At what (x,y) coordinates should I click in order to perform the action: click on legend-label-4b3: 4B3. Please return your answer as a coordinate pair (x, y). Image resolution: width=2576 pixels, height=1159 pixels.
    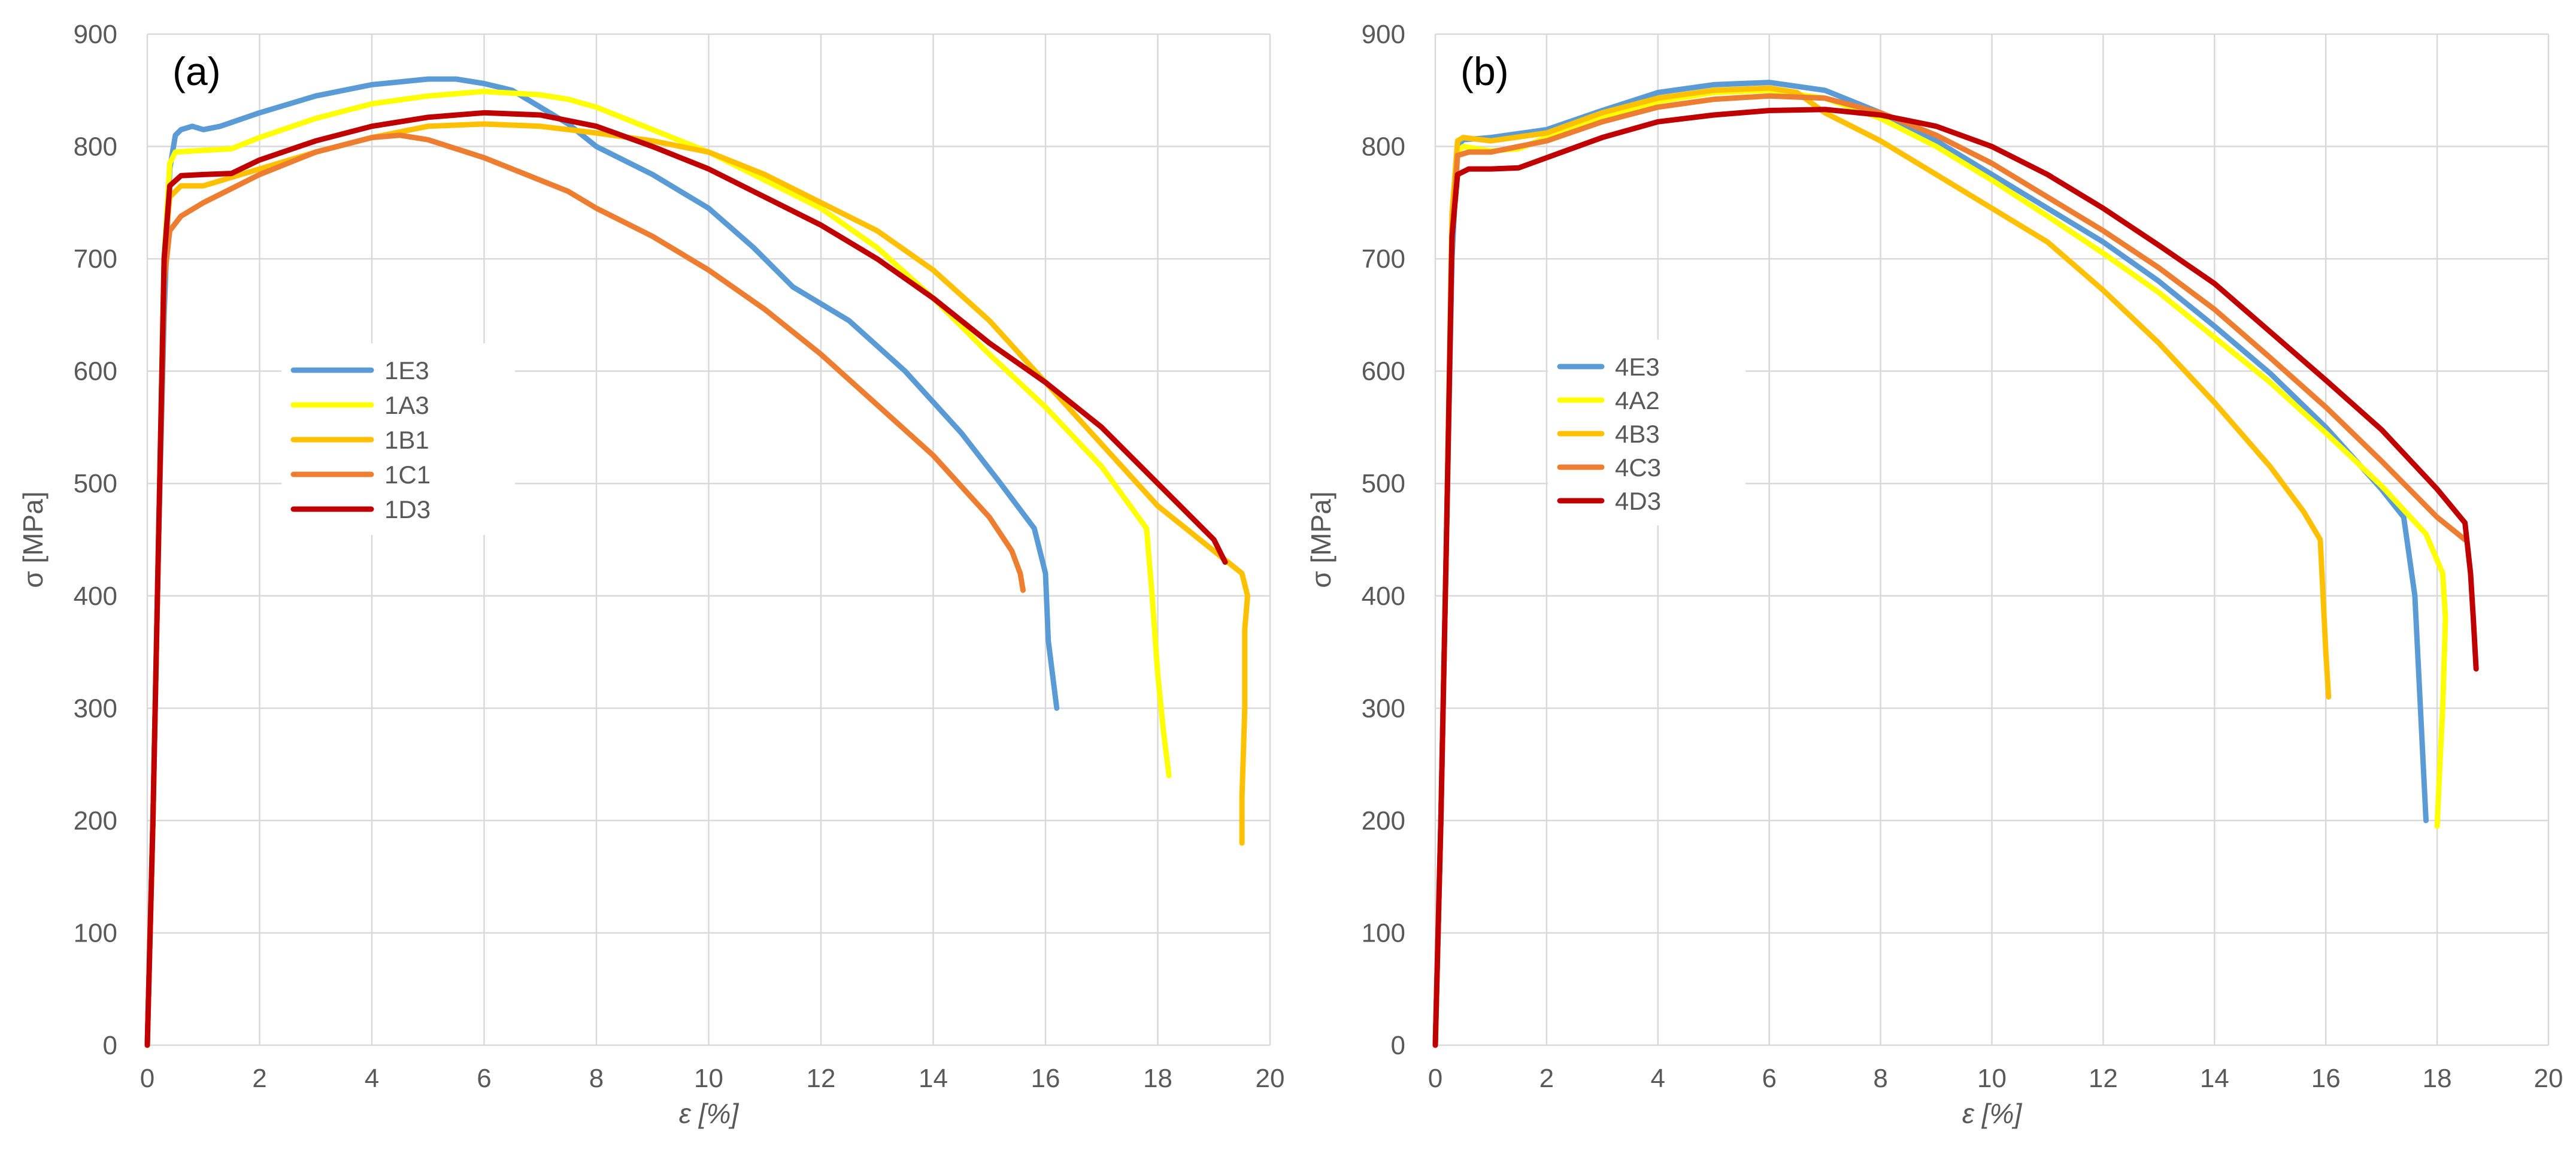
    Looking at the image, I should click on (1637, 434).